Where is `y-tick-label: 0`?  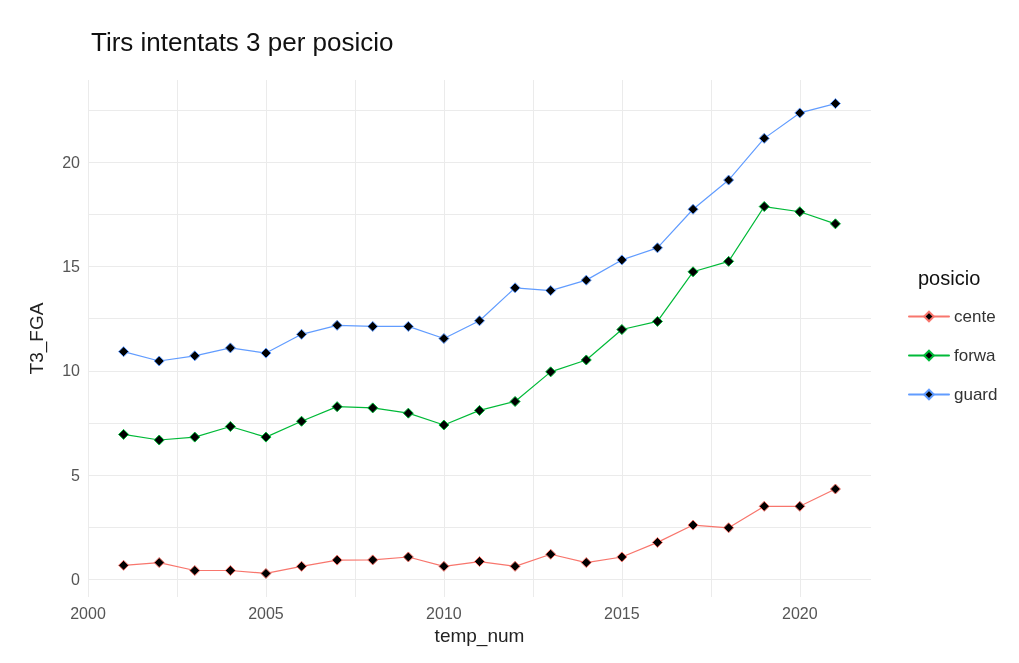
y-tick-label: 0 is located at coordinates (76, 579).